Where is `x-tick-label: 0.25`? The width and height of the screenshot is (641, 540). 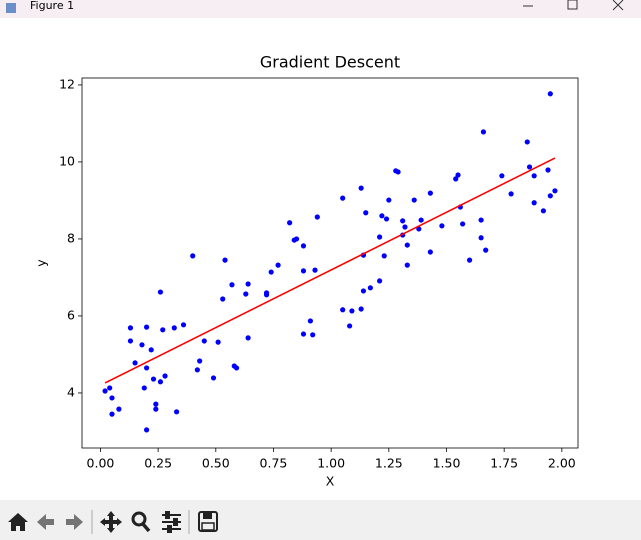 x-tick-label: 0.25 is located at coordinates (158, 463).